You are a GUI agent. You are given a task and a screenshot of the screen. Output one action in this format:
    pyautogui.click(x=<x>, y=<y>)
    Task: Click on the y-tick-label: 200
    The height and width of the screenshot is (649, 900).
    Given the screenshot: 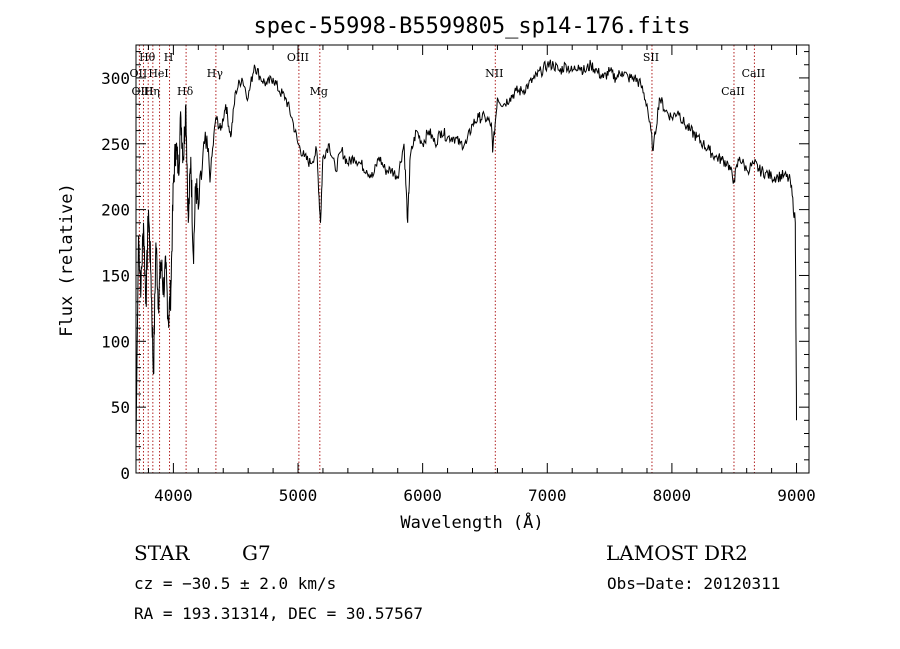 What is the action you would take?
    pyautogui.click(x=115, y=210)
    